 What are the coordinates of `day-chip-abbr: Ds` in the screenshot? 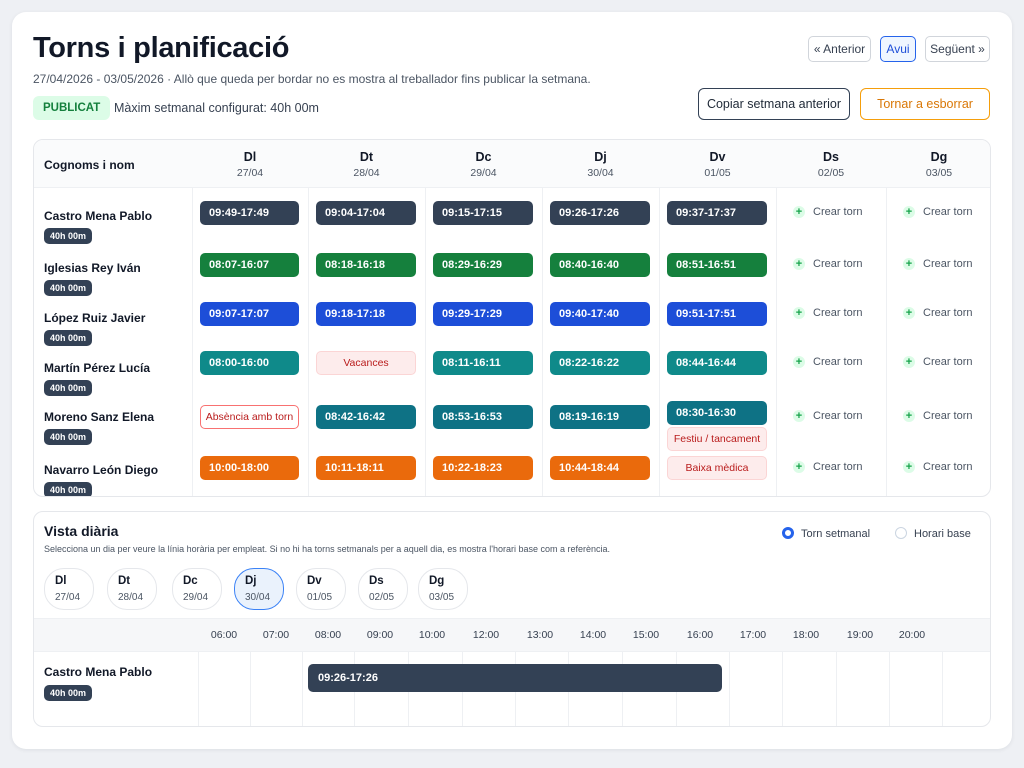 It's located at (376, 581).